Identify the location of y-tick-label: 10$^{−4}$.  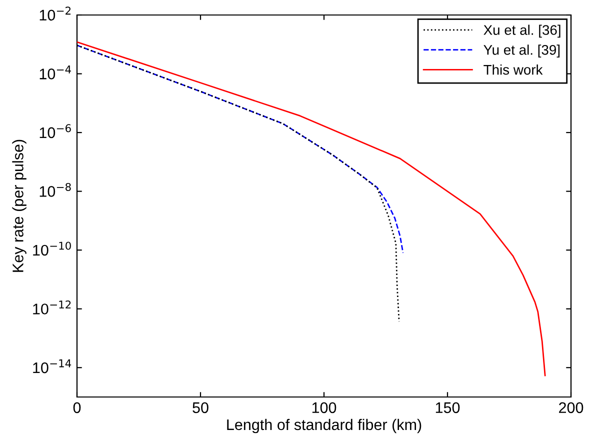
(55, 73).